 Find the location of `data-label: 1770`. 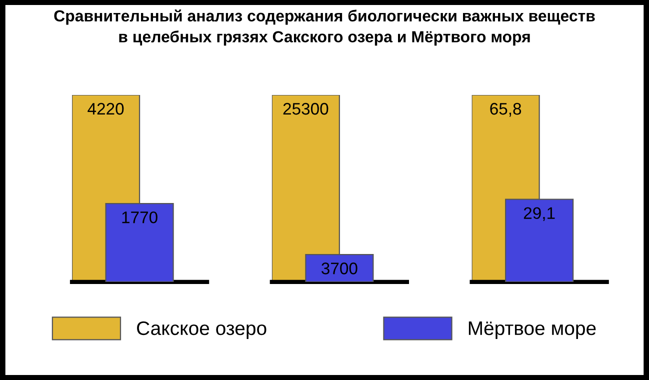

data-label: 1770 is located at coordinates (140, 217).